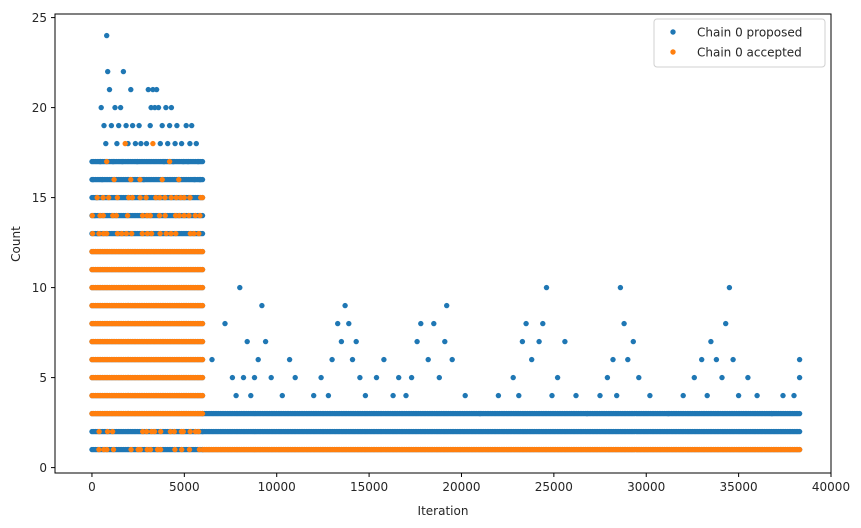 The width and height of the screenshot is (861, 528). I want to click on x-tick-label: 35000, so click(739, 487).